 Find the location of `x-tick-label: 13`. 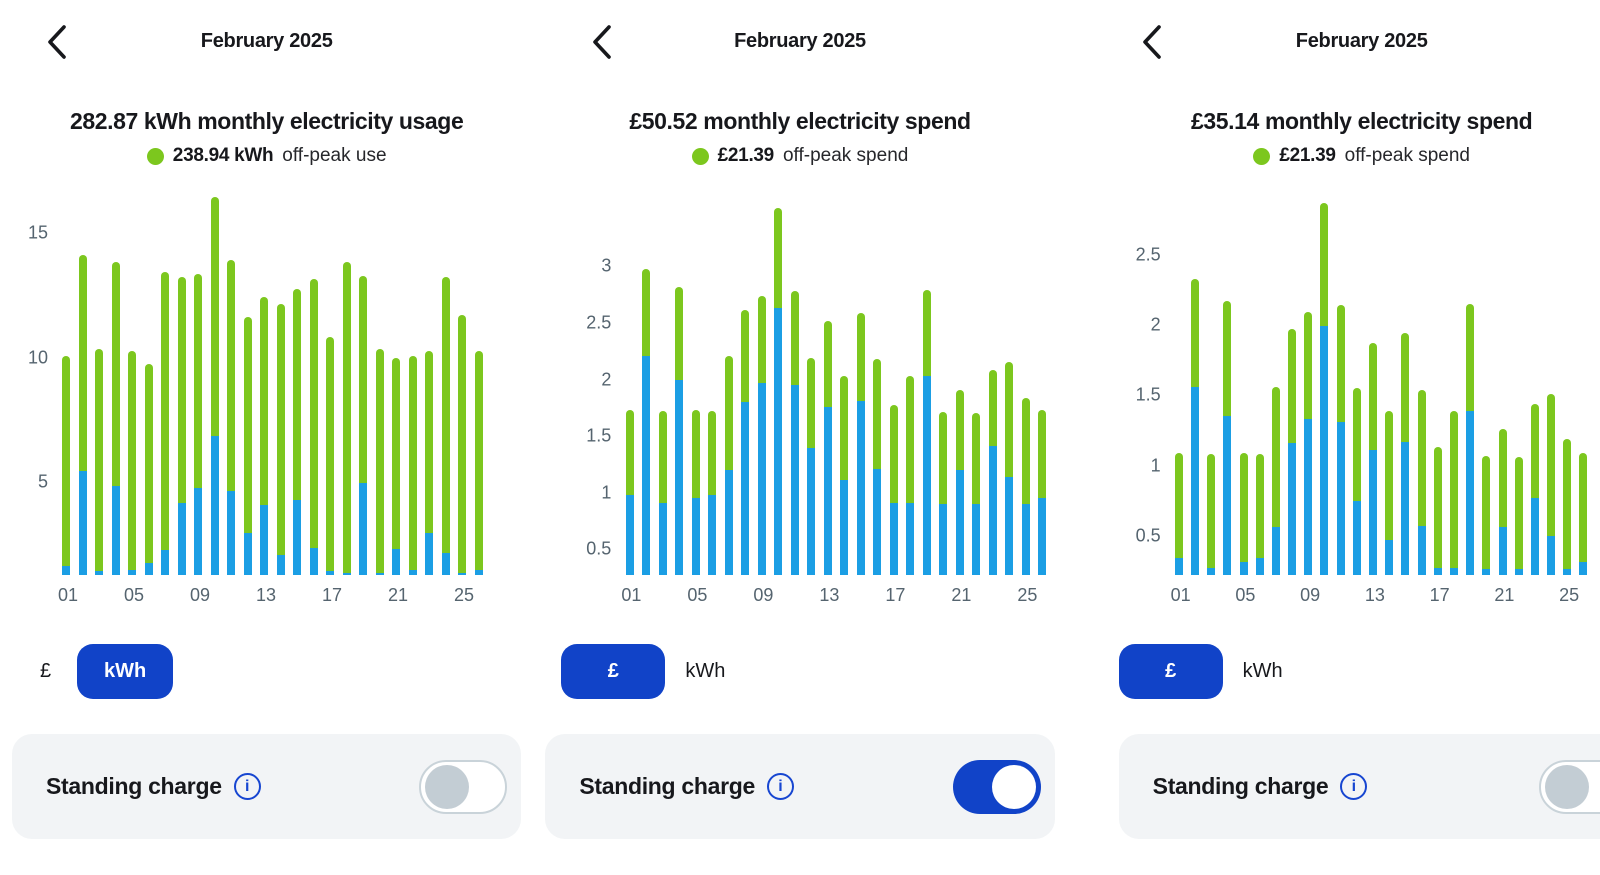

x-tick-label: 13 is located at coordinates (266, 595).